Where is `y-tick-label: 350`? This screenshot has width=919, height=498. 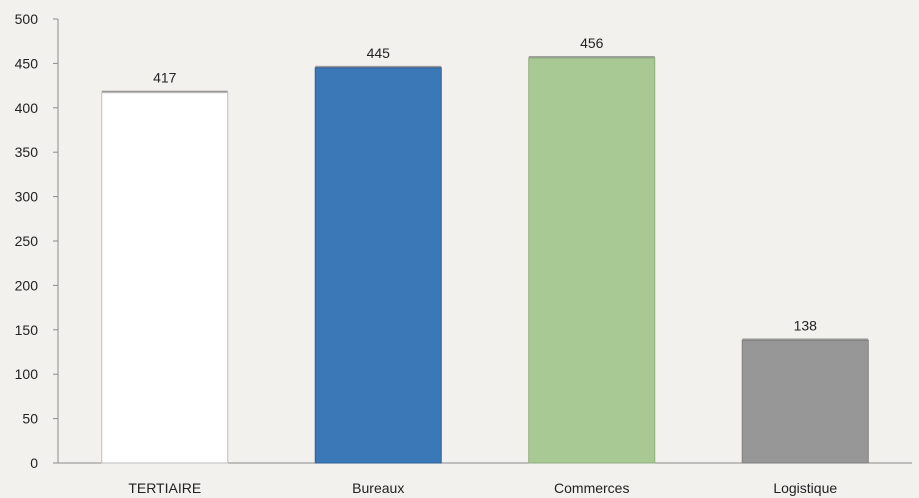
y-tick-label: 350 is located at coordinates (27, 152).